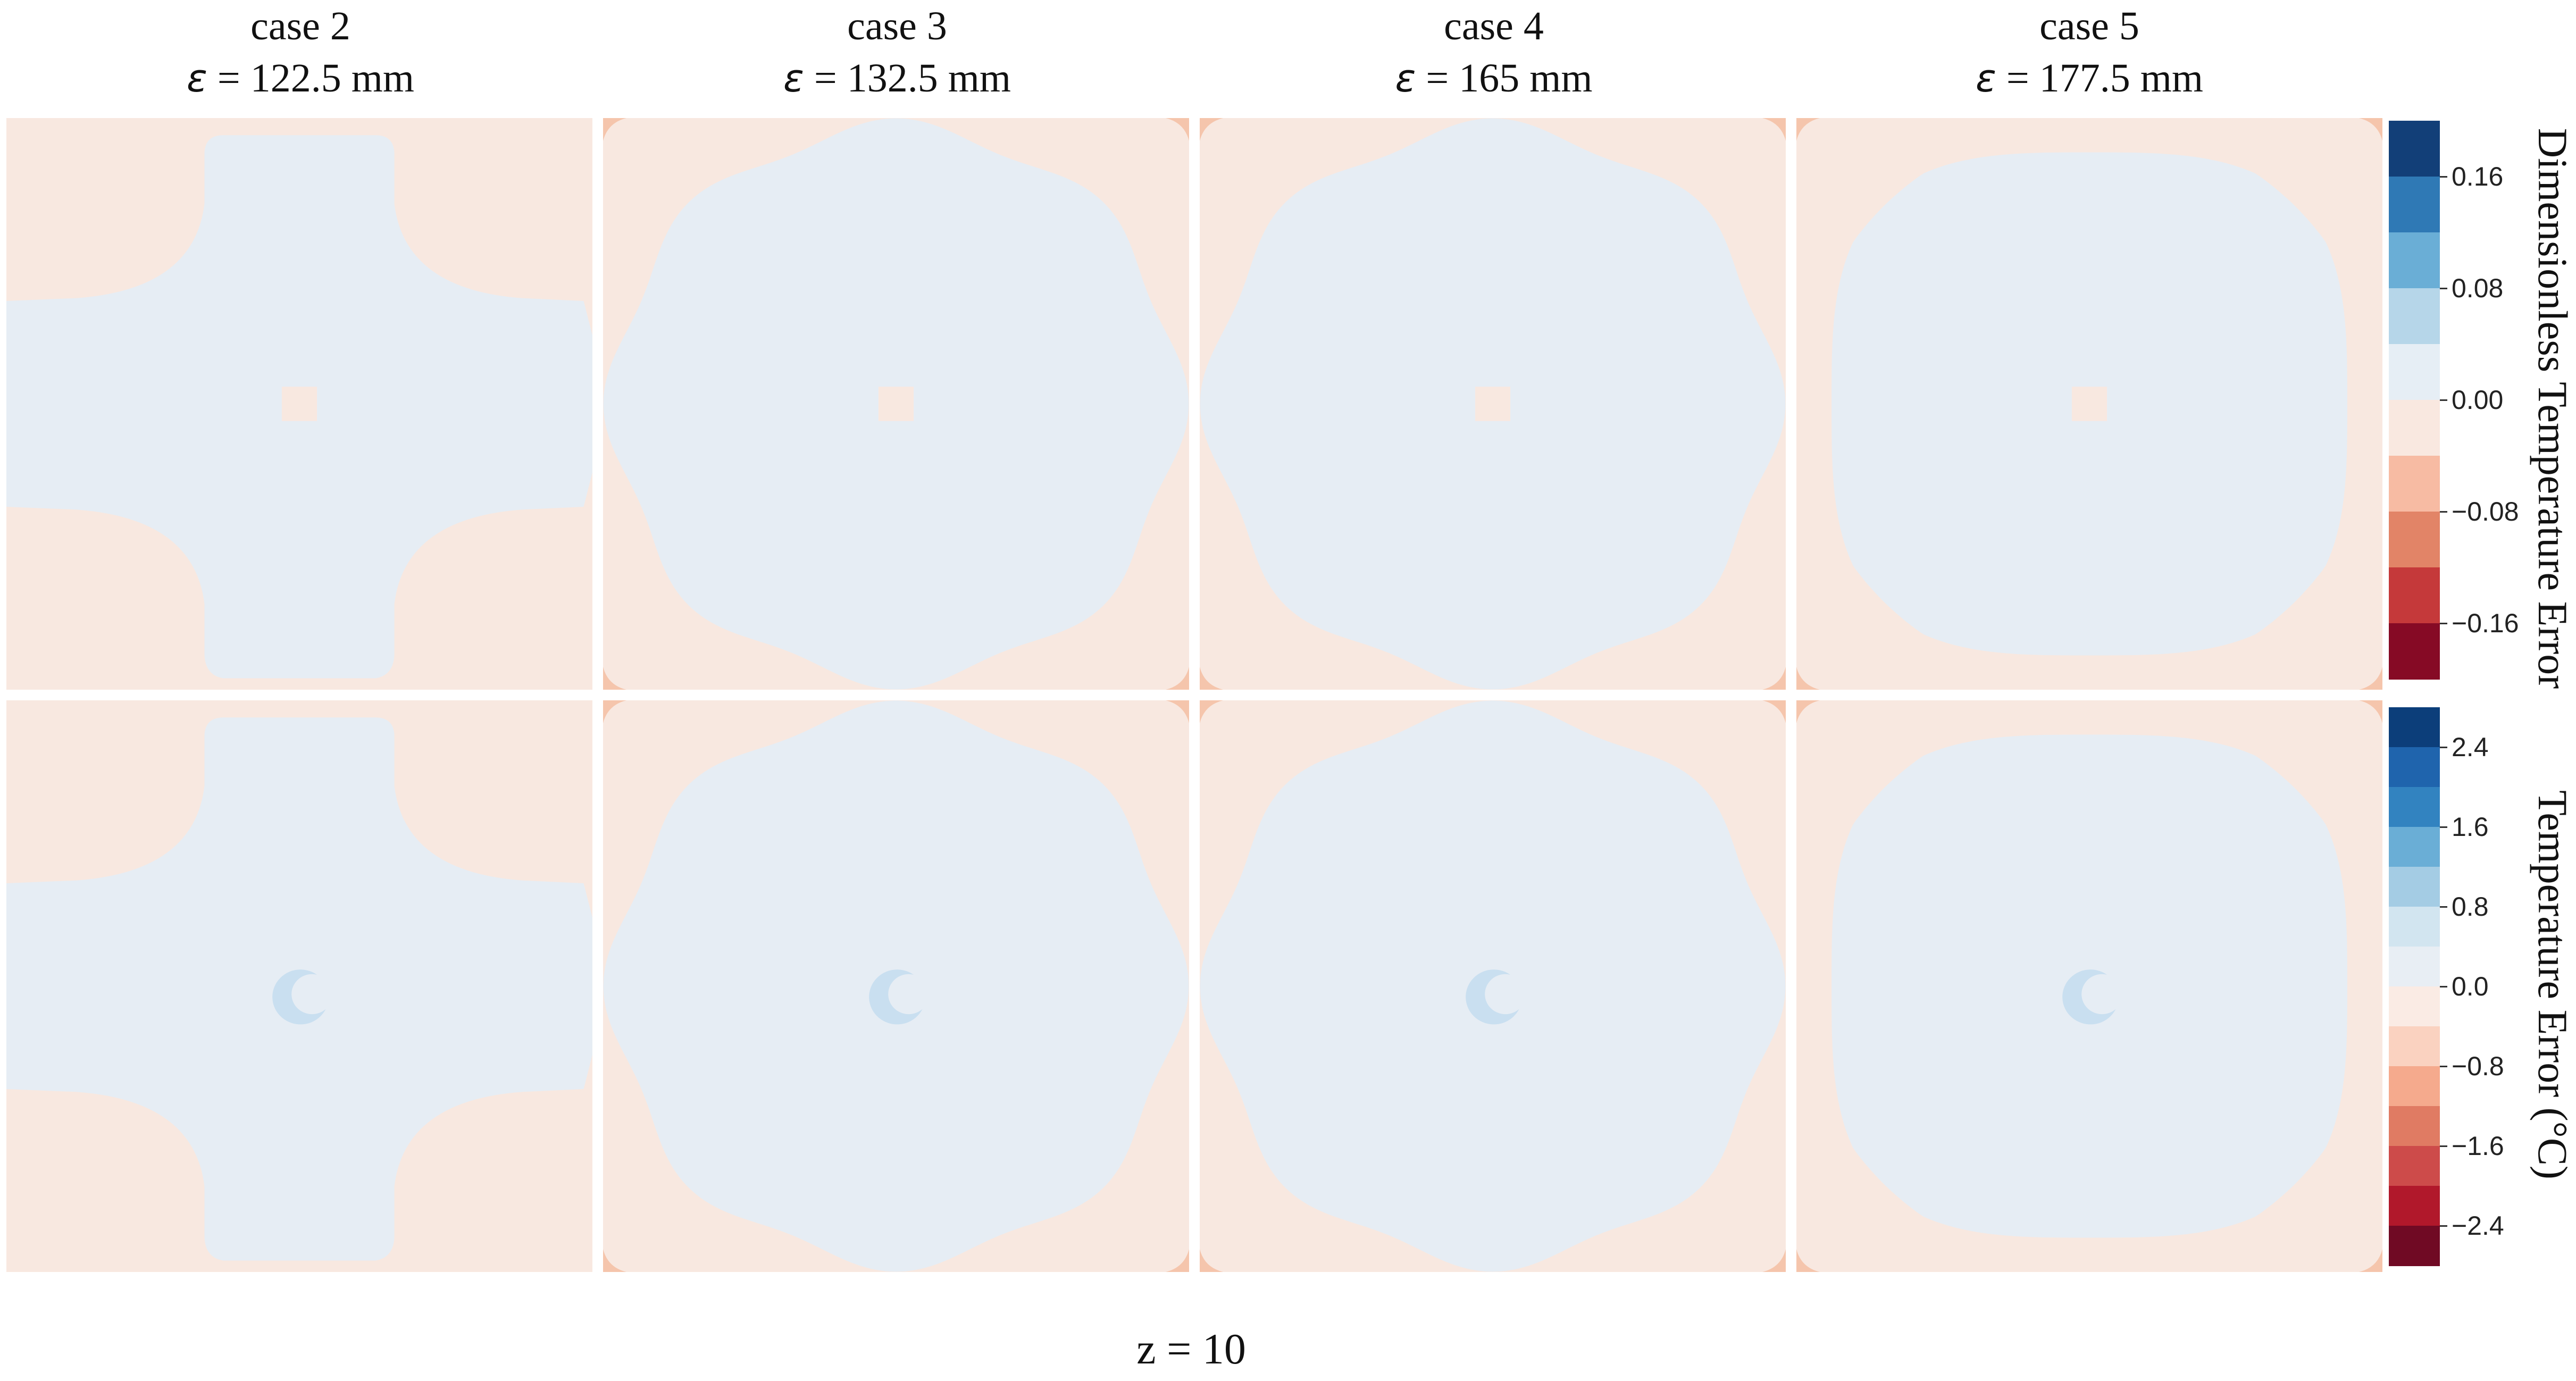  What do you see at coordinates (2089, 26) in the screenshot?
I see `case-label: case 5` at bounding box center [2089, 26].